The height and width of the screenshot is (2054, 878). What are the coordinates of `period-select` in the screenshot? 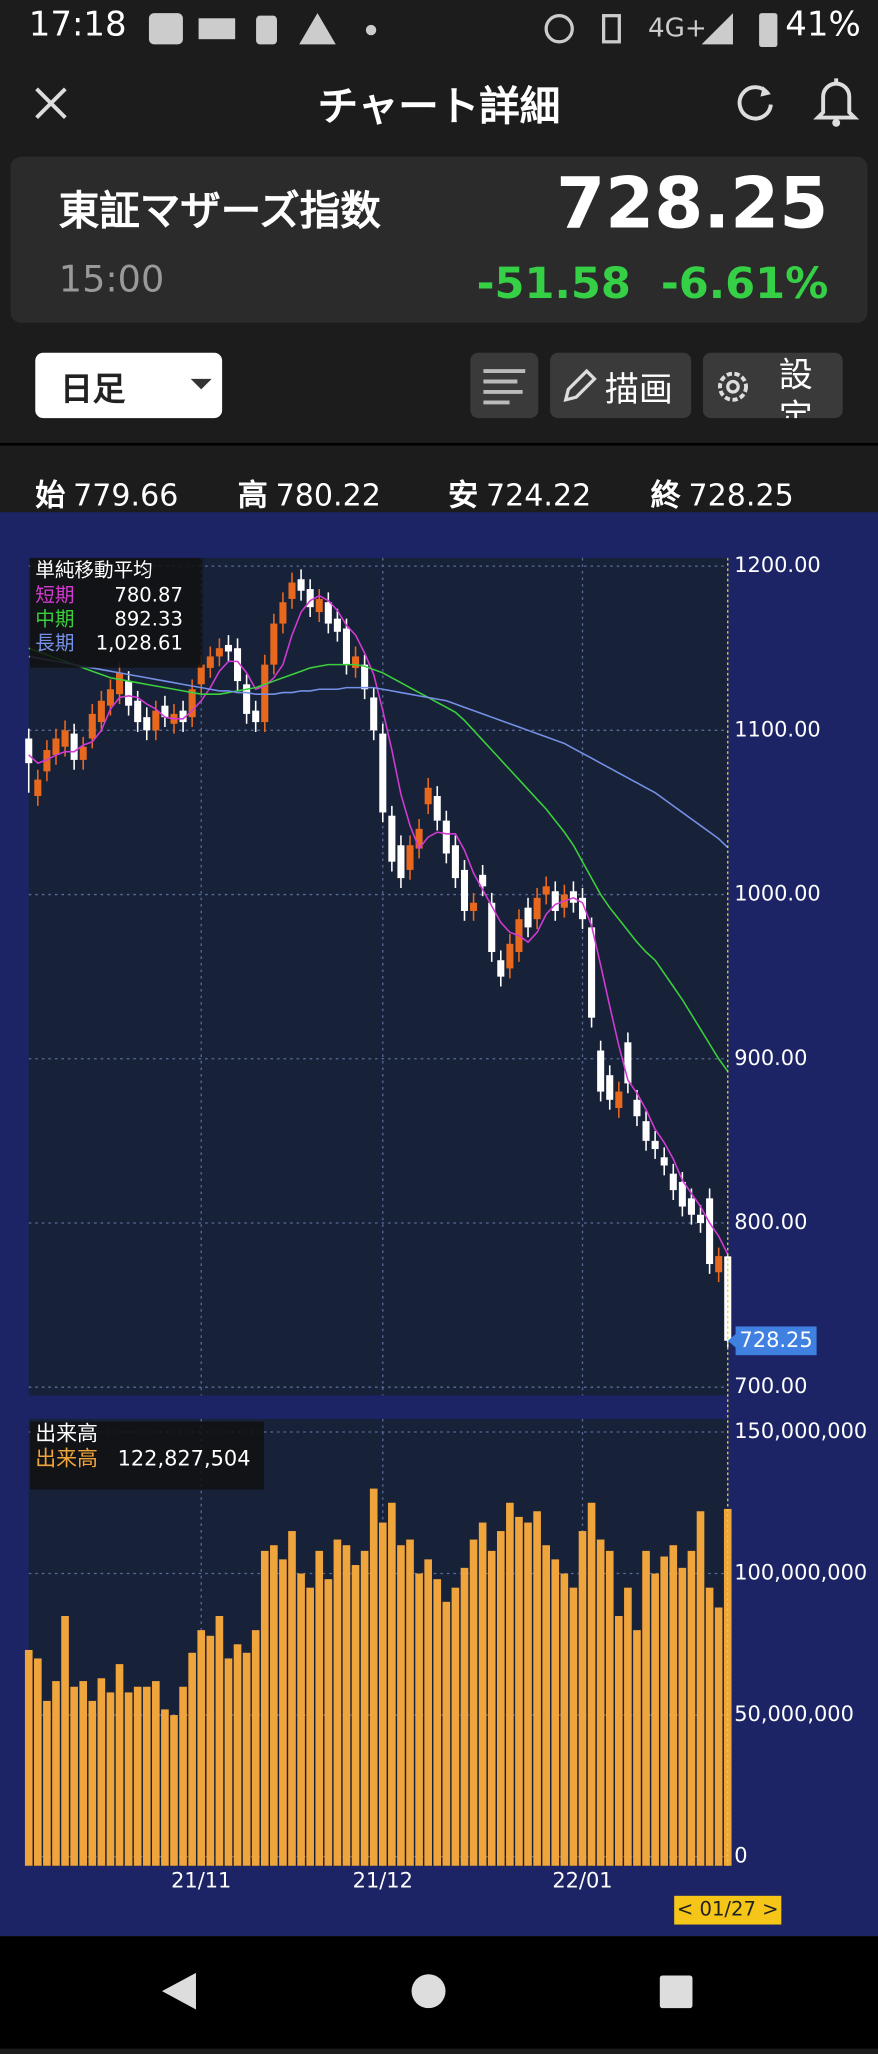 It's located at (129, 385).